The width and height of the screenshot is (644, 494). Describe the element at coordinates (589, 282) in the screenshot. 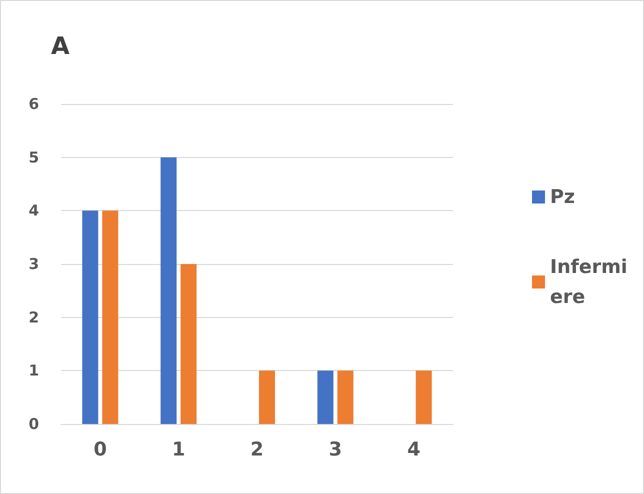

I see `legend-label: Infermiere` at that location.